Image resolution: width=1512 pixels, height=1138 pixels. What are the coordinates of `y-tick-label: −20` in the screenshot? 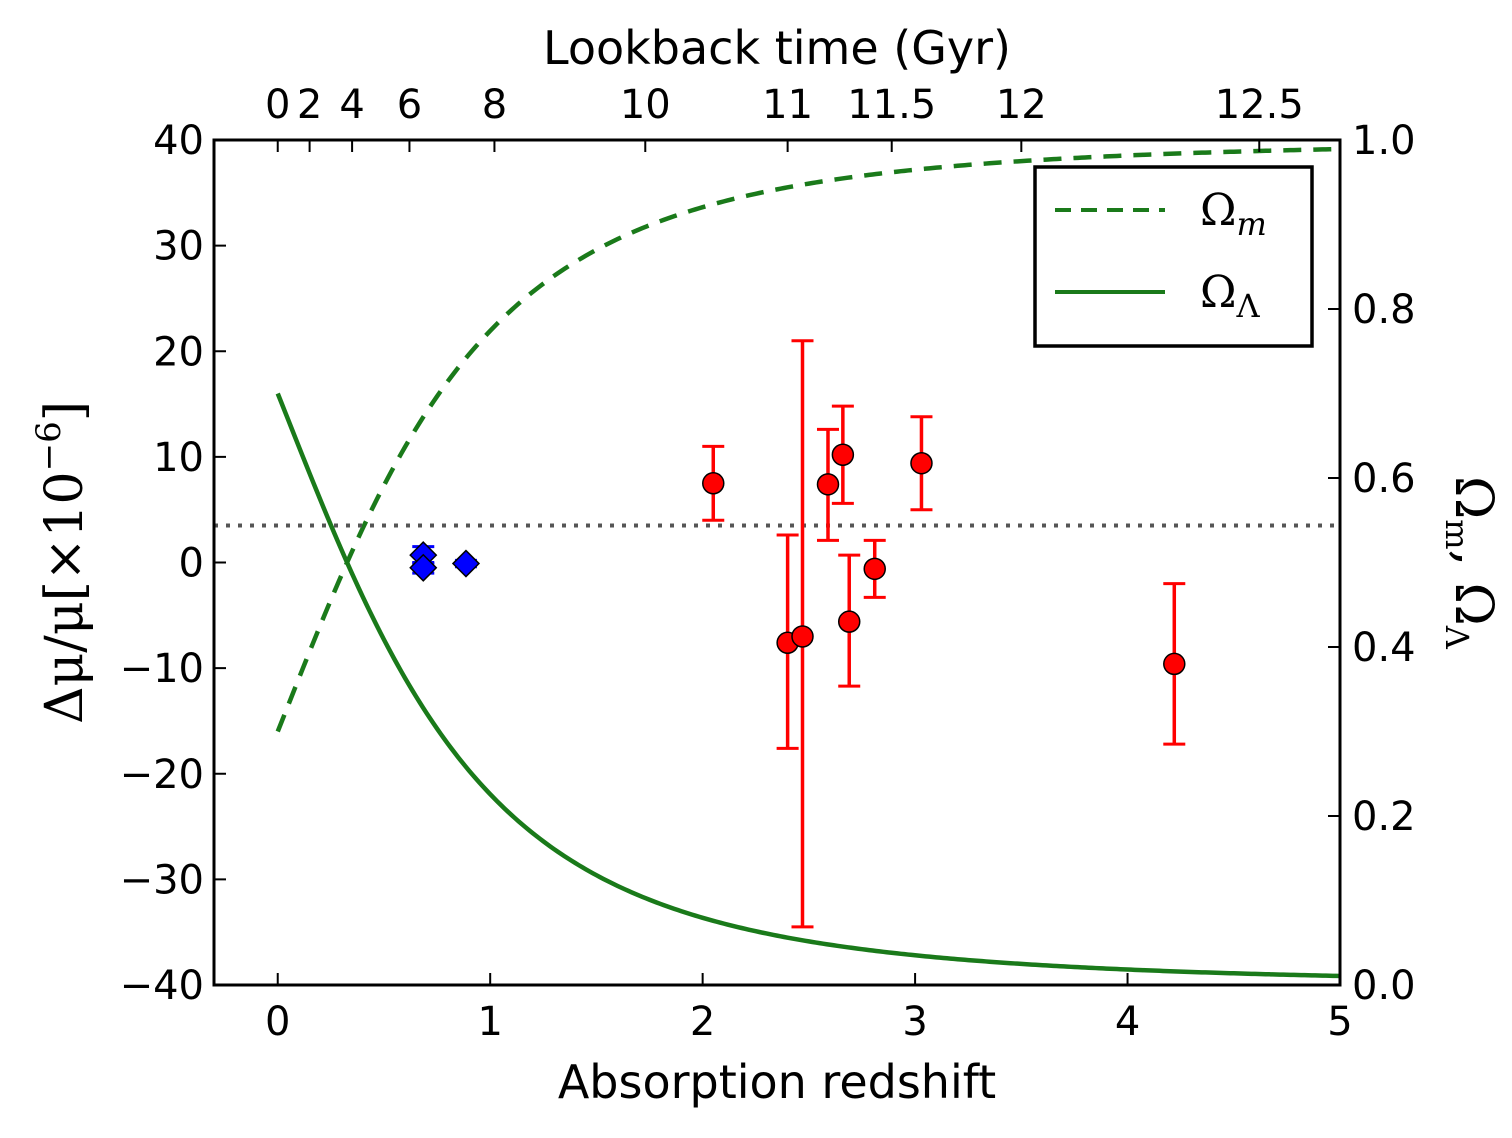 It's located at (162, 775).